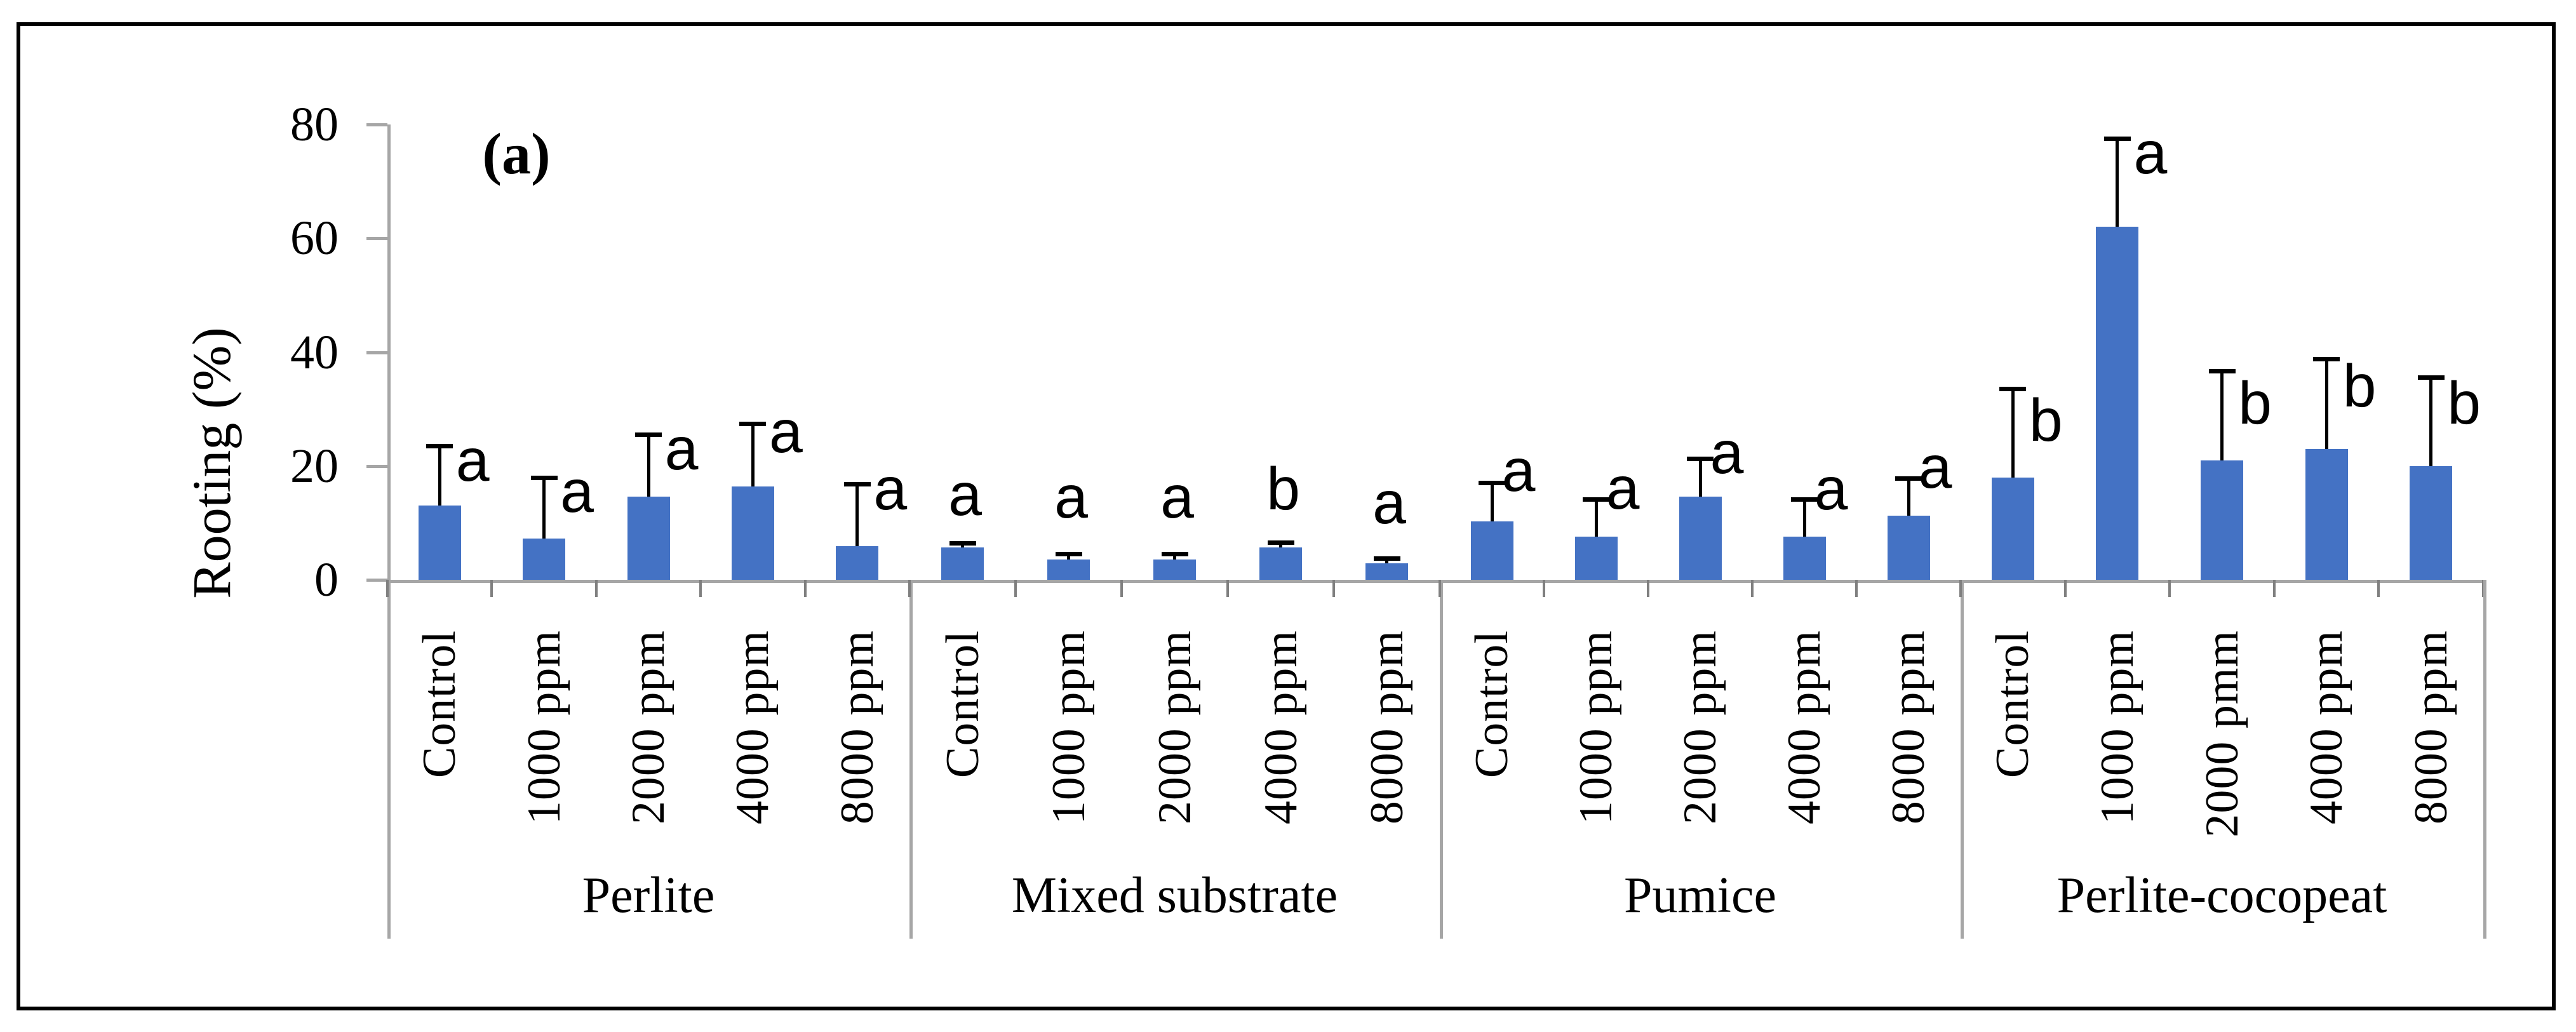 Image resolution: width=2576 pixels, height=1032 pixels. Describe the element at coordinates (314, 238) in the screenshot. I see `y-tick-label: 60` at that location.